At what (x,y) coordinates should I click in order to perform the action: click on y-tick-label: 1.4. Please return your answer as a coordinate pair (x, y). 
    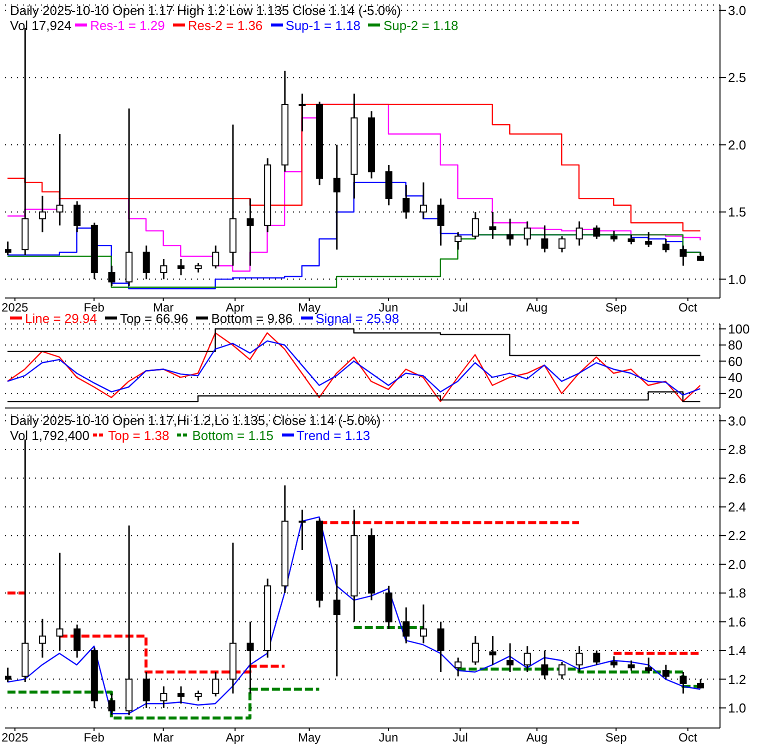
    Looking at the image, I should click on (737, 650).